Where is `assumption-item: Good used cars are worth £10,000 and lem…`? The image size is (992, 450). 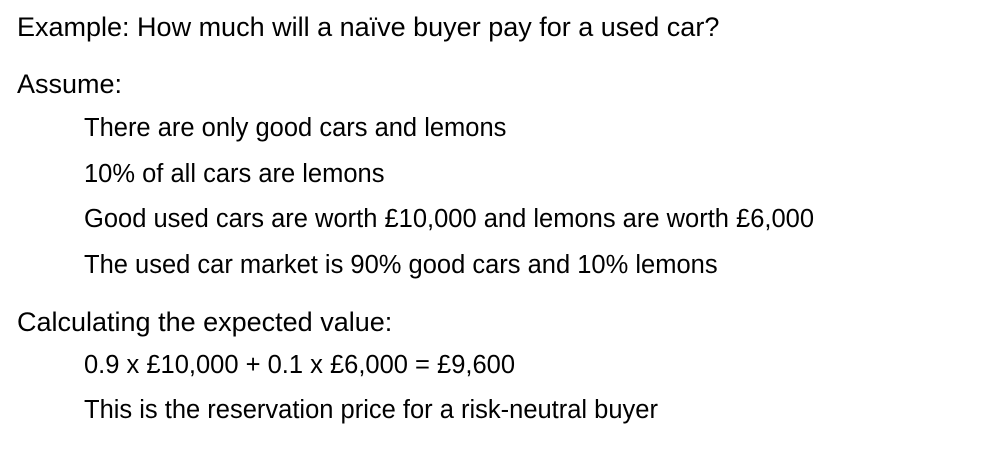
assumption-item: Good used cars are worth £10,000 and lem… is located at coordinates (449, 219).